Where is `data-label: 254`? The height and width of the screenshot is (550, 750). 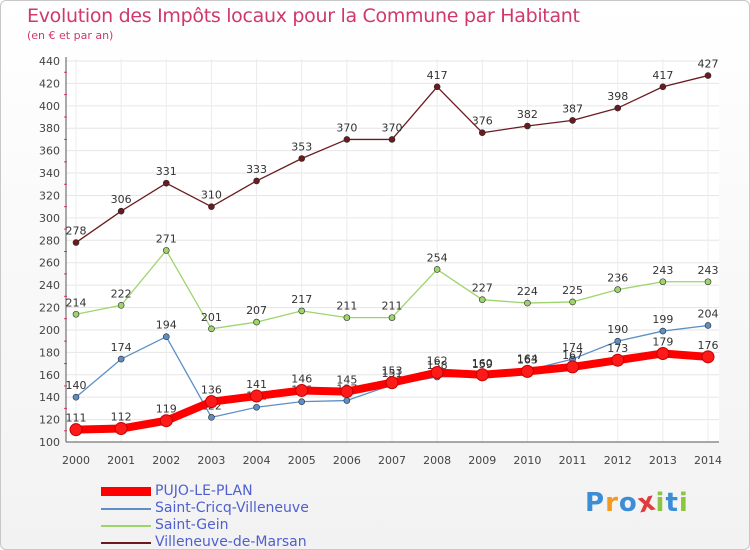
data-label: 254 is located at coordinates (437, 257).